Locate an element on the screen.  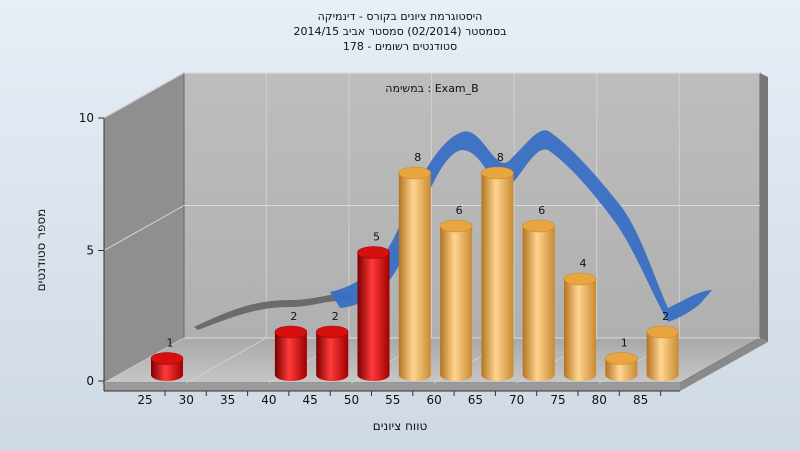
x-tick-65: 65 is located at coordinates (475, 400).